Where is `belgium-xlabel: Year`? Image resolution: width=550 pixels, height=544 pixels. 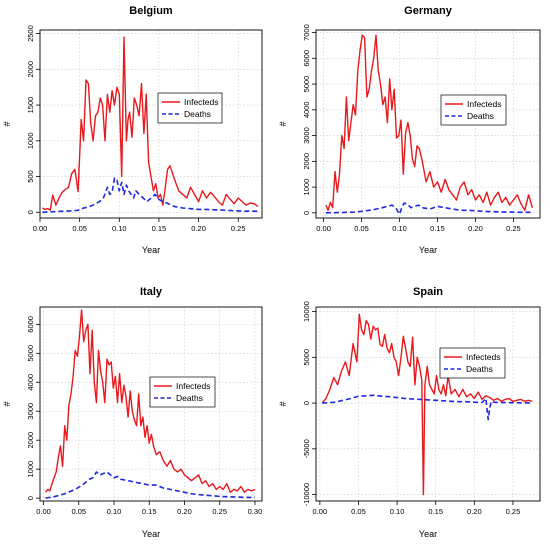
belgium-xlabel: Year is located at coordinates (151, 250).